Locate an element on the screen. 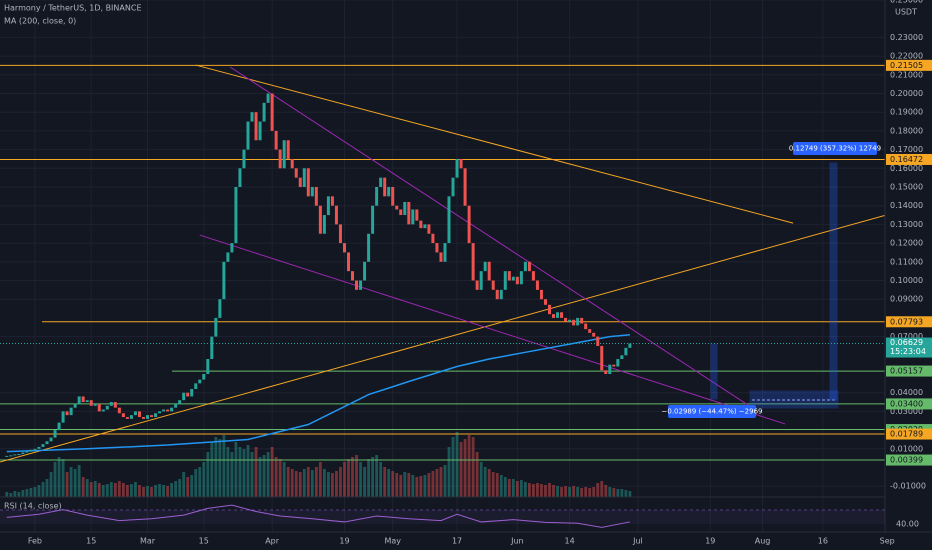  indicator-label: MA (200, close, 0) is located at coordinates (40, 21).